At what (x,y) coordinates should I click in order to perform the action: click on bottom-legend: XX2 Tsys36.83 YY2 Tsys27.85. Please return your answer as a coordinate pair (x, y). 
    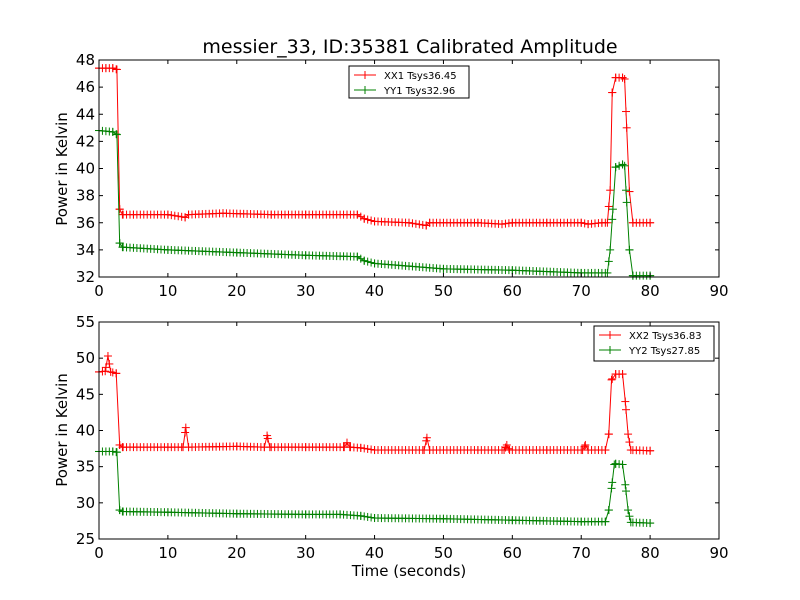
    Looking at the image, I should click on (654, 343).